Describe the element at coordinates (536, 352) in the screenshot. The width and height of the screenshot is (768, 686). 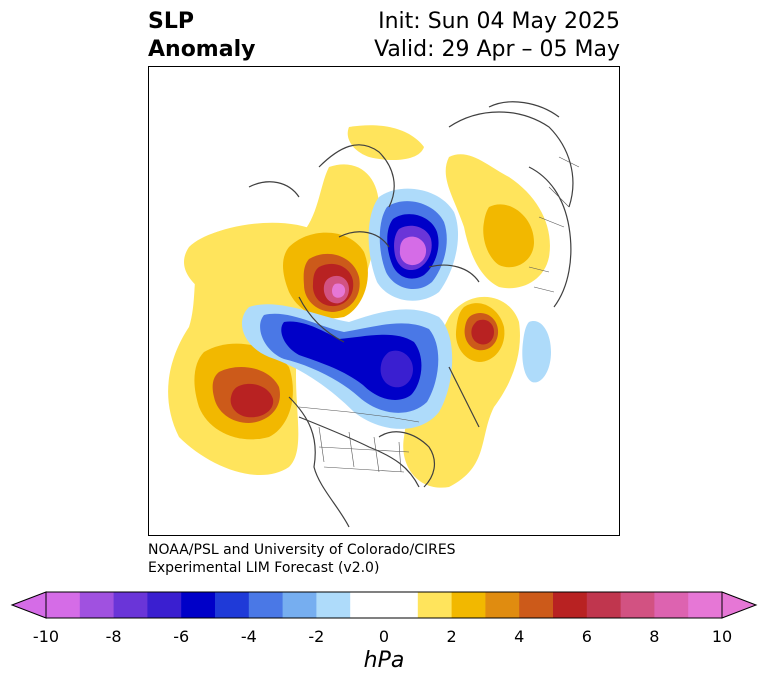
I see `anomaly-negative-europe` at that location.